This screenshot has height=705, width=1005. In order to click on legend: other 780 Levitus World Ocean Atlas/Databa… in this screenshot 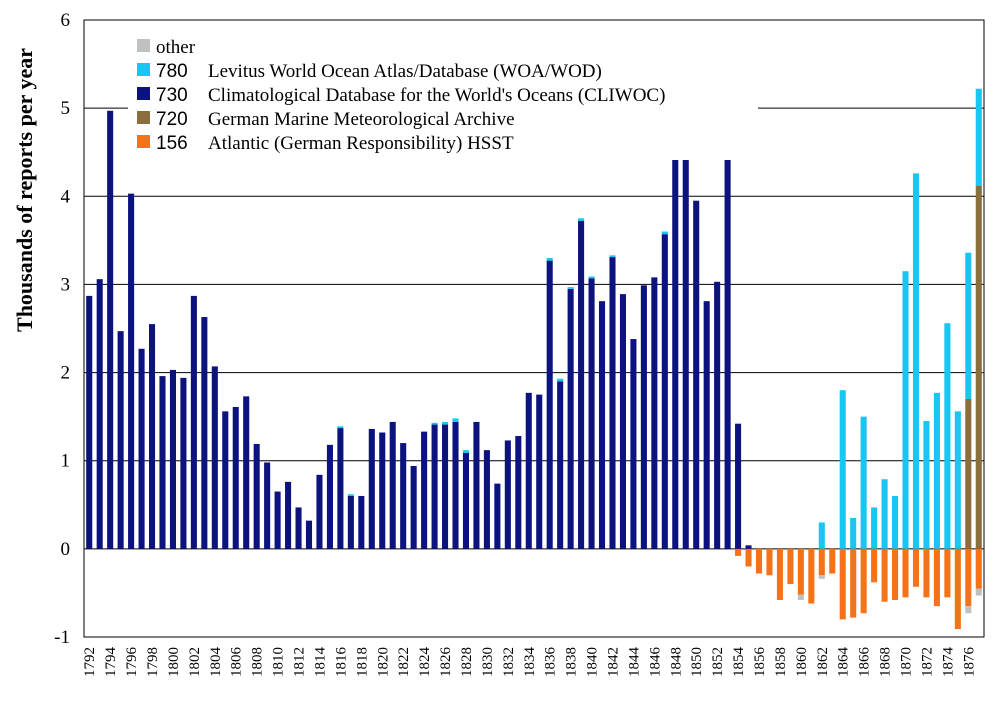, I will do `click(443, 96)`.